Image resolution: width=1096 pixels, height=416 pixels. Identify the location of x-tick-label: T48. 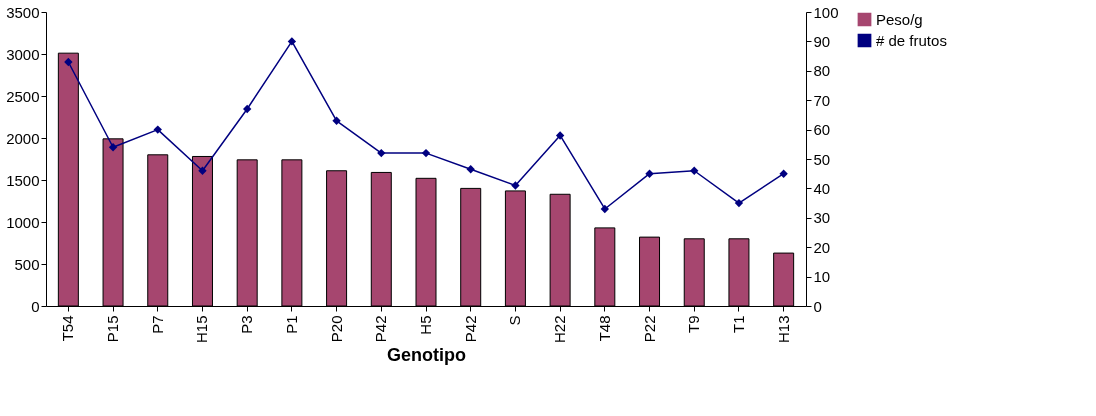
(604, 328).